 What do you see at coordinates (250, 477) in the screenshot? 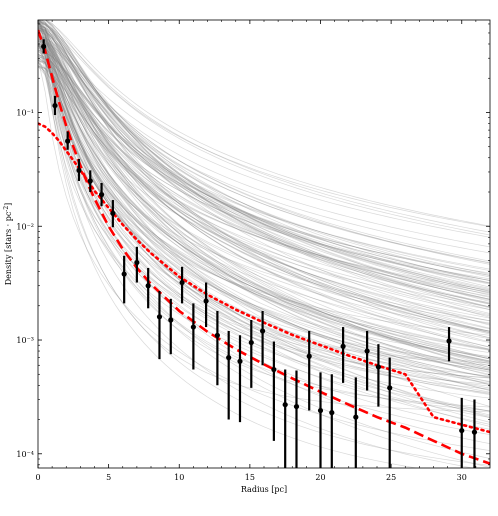
I see `x-tick-label: 15` at bounding box center [250, 477].